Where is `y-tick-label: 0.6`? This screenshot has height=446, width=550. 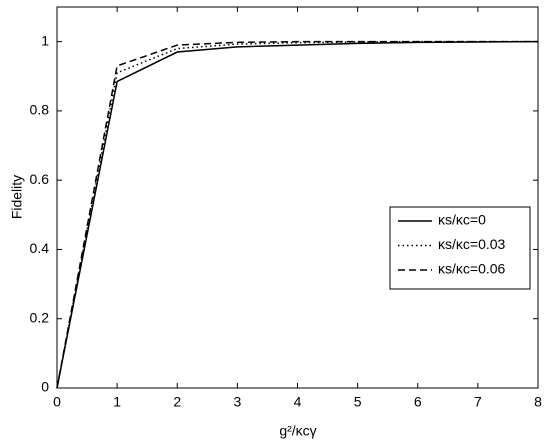 y-tick-label: 0.6 is located at coordinates (40, 179).